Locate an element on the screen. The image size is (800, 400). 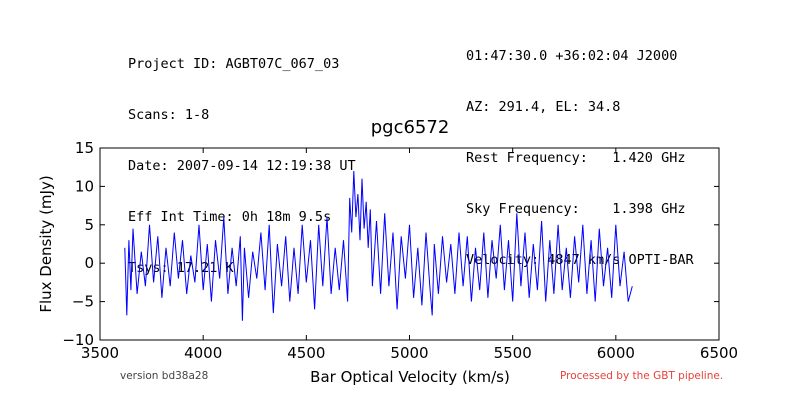
x-tick-label: 6500 is located at coordinates (719, 353).